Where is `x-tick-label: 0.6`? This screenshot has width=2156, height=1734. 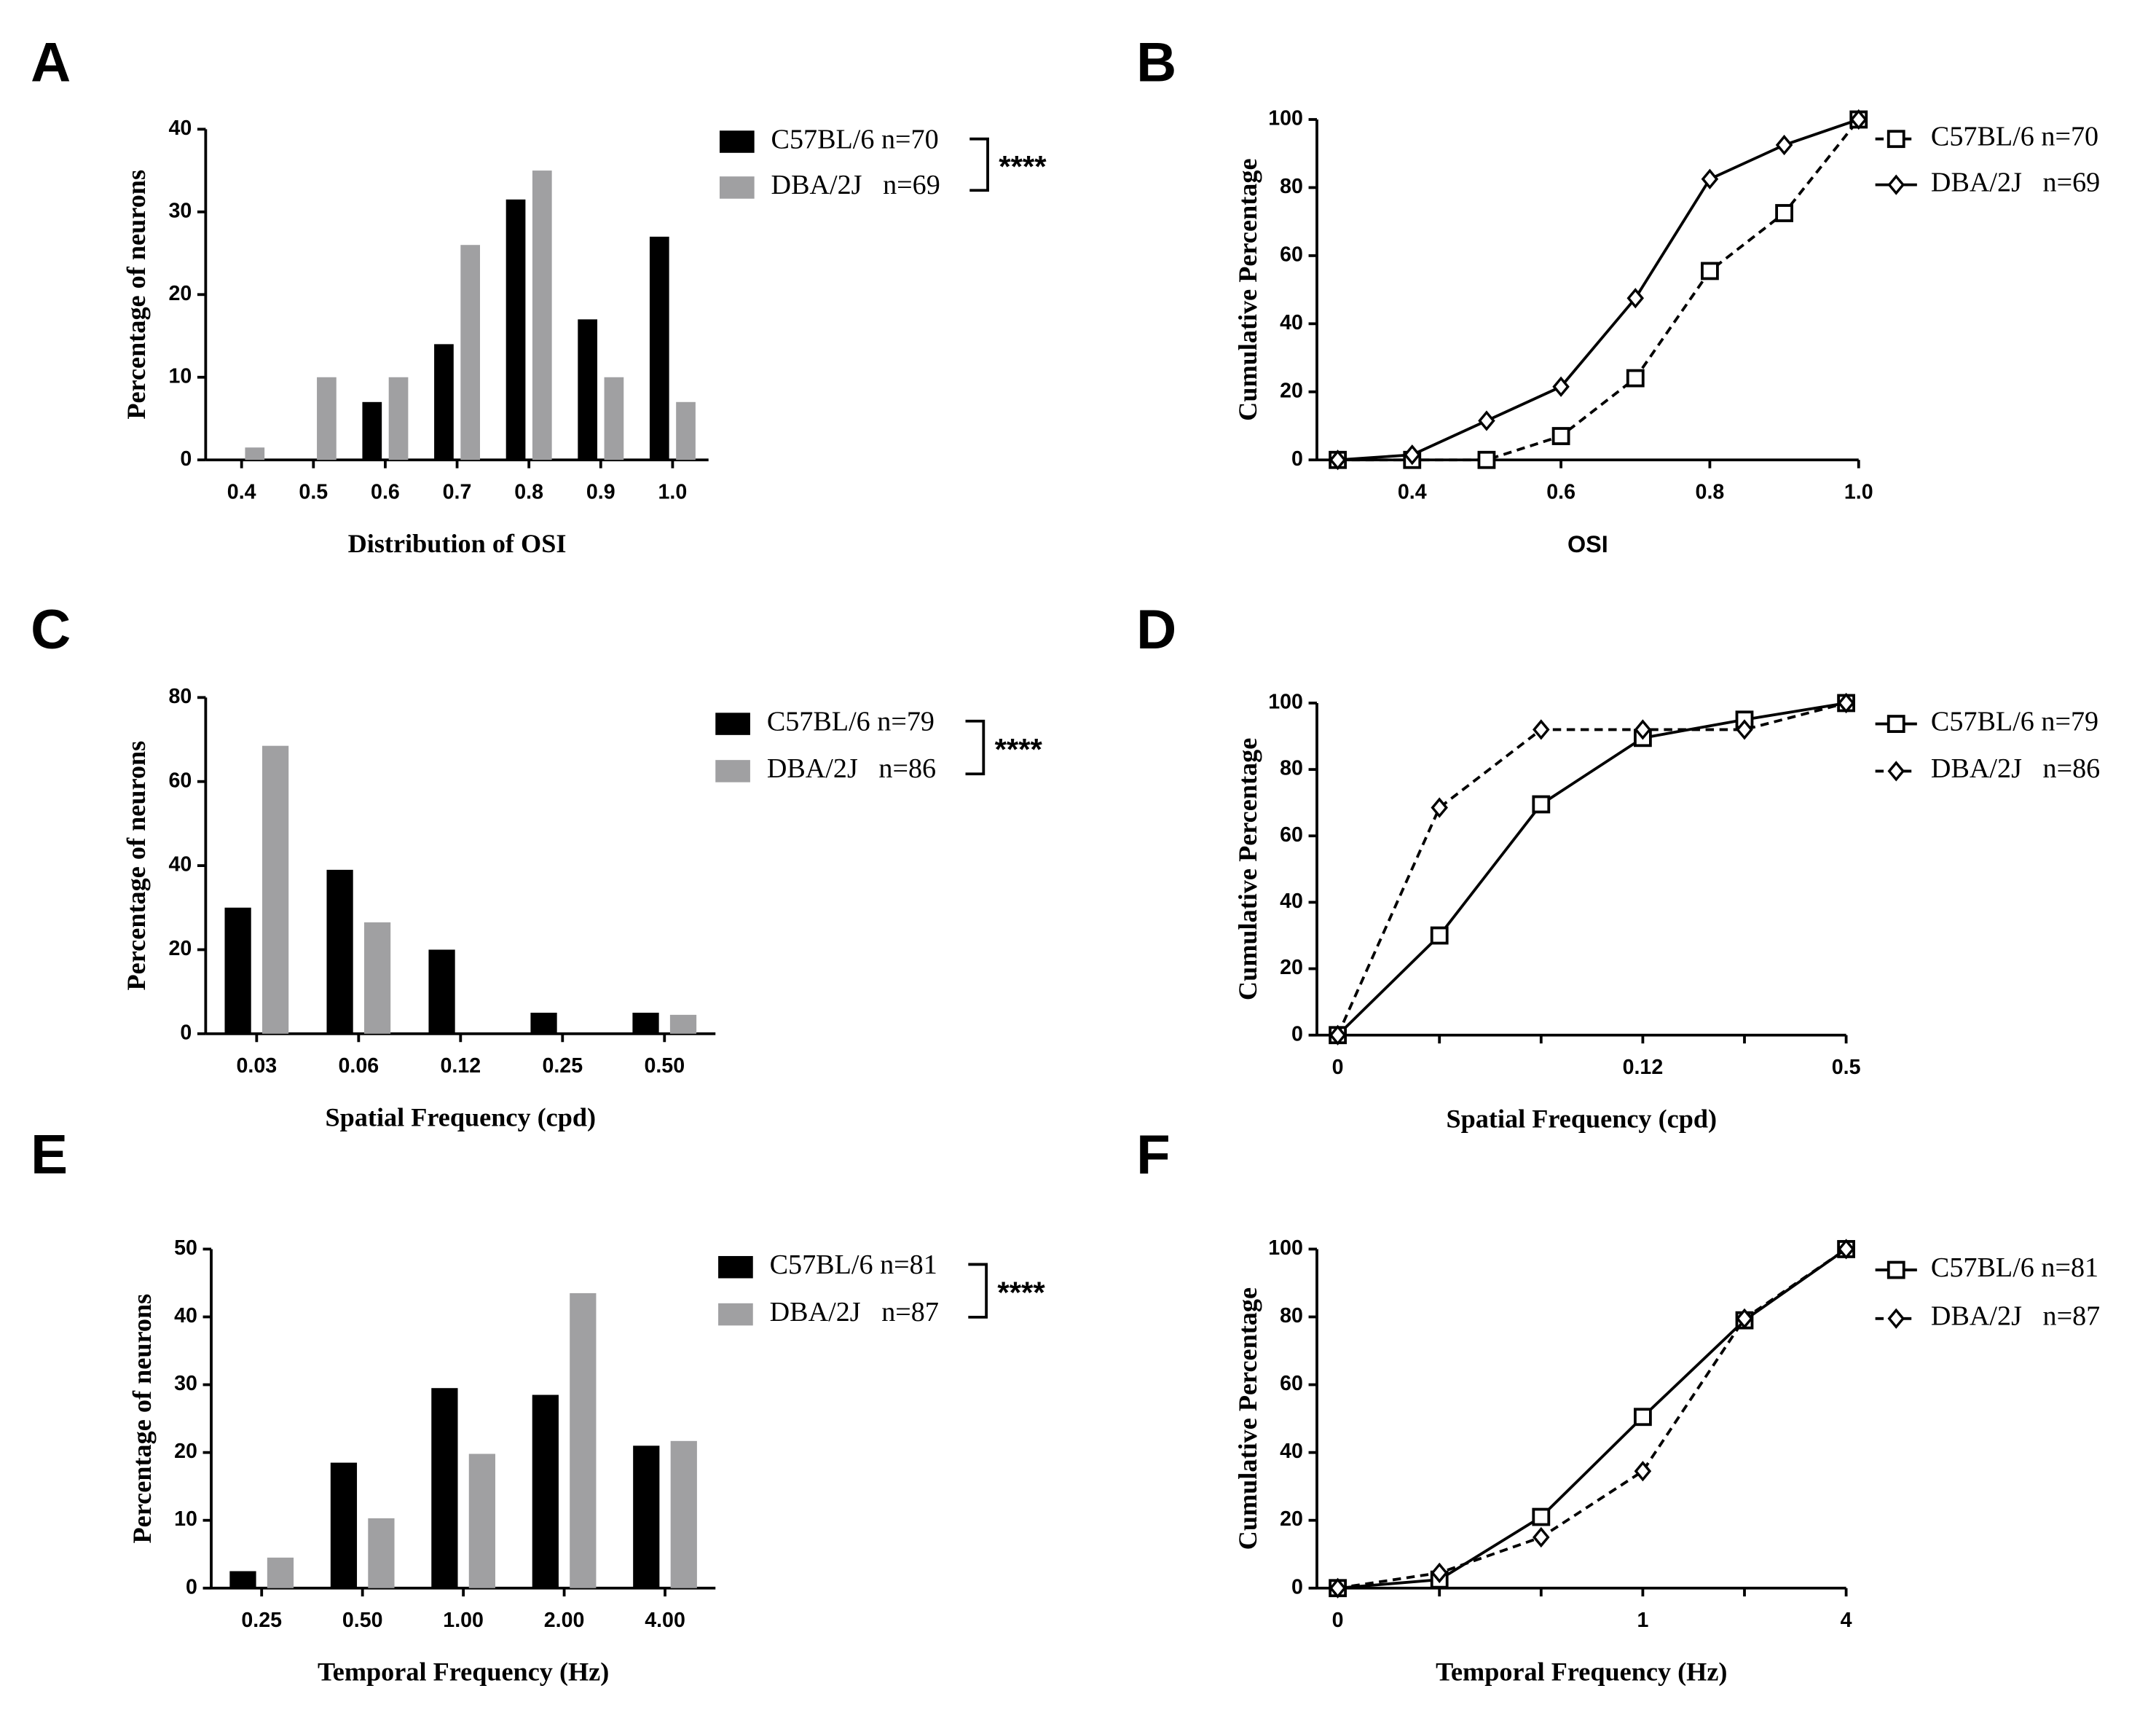 x-tick-label: 0.6 is located at coordinates (385, 492).